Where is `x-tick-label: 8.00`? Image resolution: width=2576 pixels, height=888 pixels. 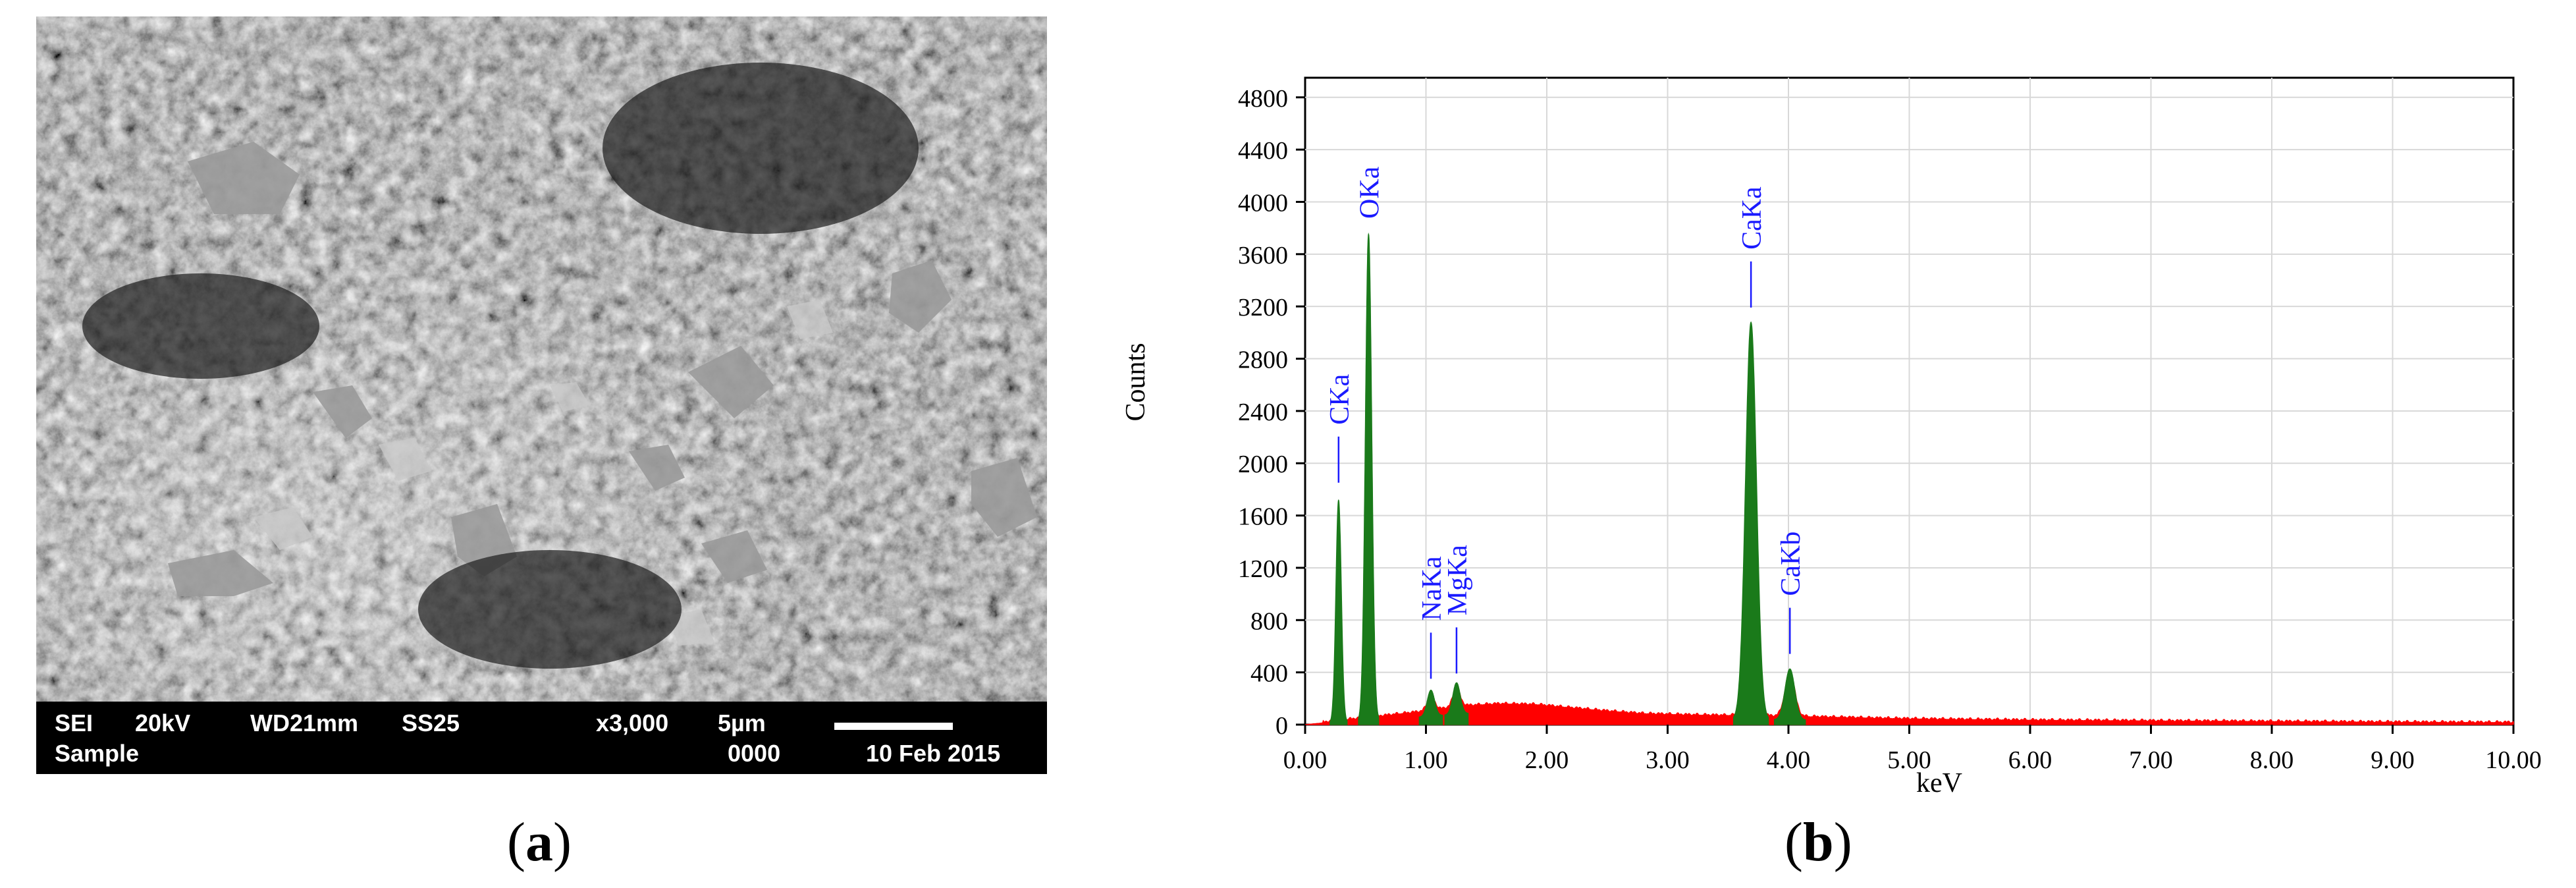
x-tick-label: 8.00 is located at coordinates (2272, 760).